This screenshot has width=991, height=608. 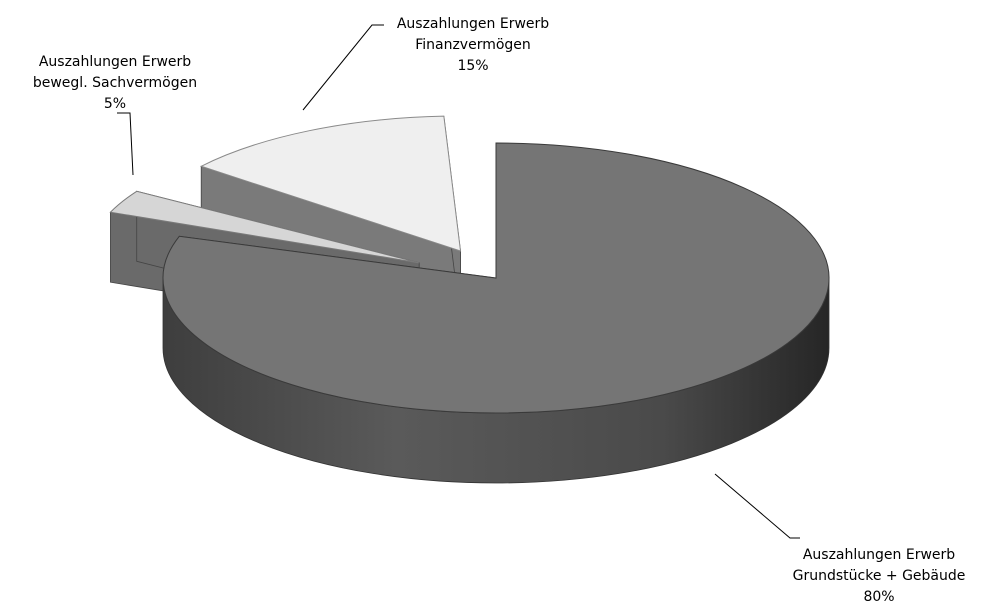 I want to click on slice-percent-label: 15%, so click(x=473, y=66).